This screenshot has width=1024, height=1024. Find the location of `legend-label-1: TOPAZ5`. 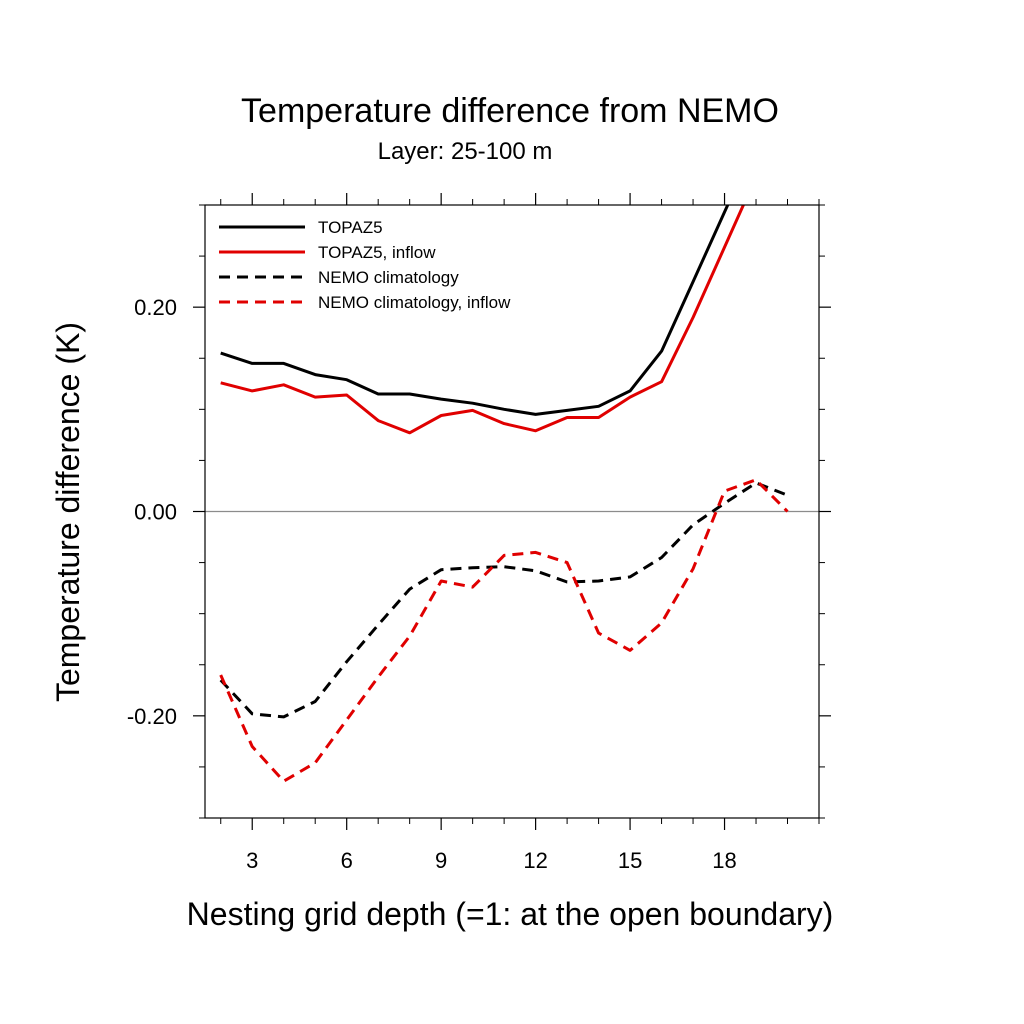

legend-label-1: TOPAZ5 is located at coordinates (350, 227).